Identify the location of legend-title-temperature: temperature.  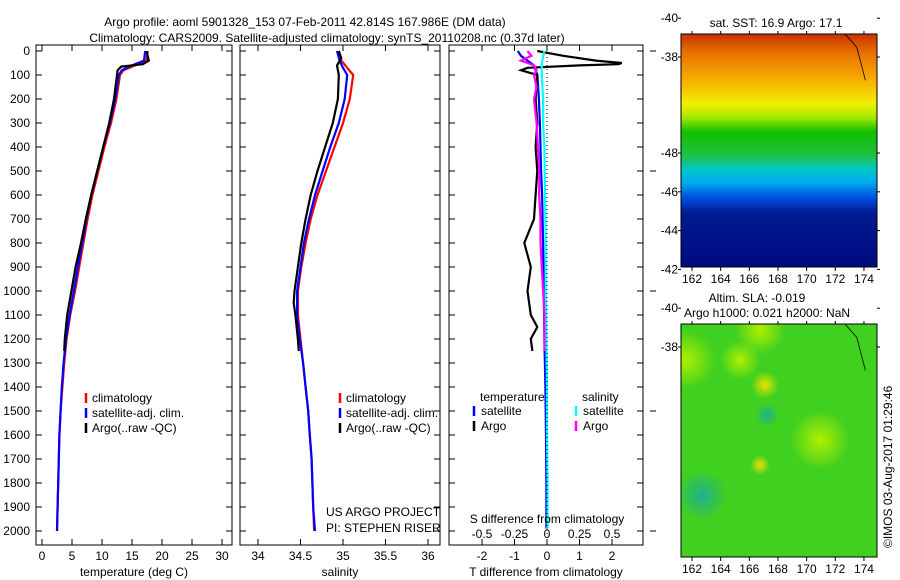
(512, 397).